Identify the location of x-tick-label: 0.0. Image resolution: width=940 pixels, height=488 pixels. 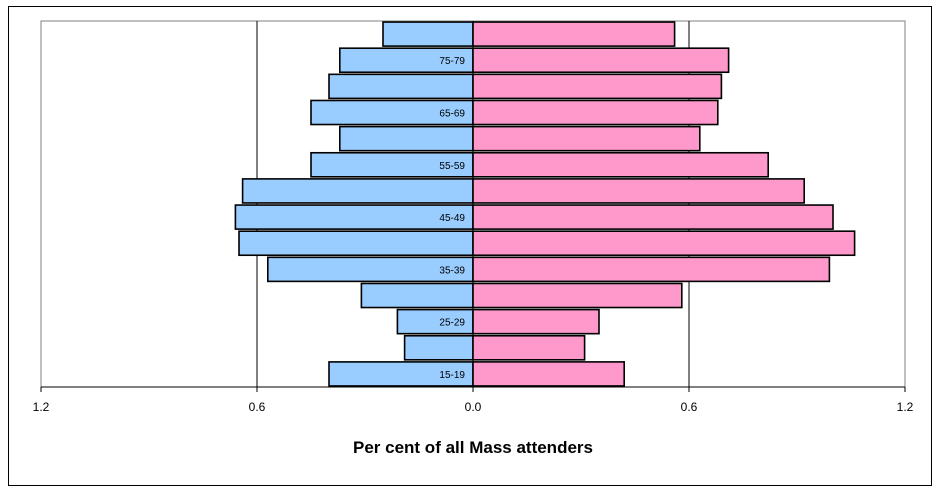
(473, 407).